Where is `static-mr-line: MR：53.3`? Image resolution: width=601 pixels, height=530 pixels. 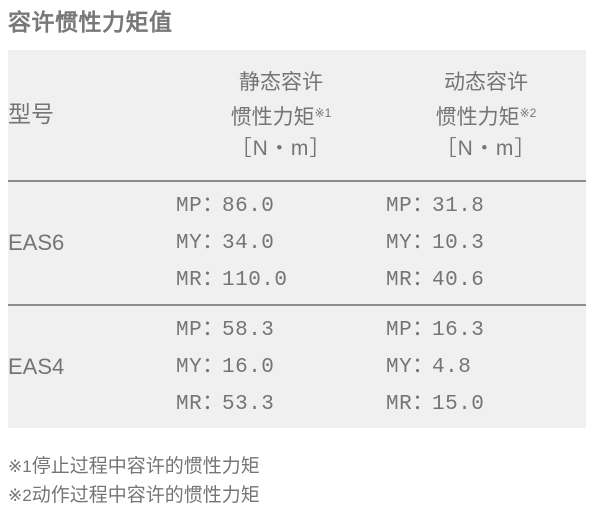 static-mr-line: MR：53.3 is located at coordinates (281, 404).